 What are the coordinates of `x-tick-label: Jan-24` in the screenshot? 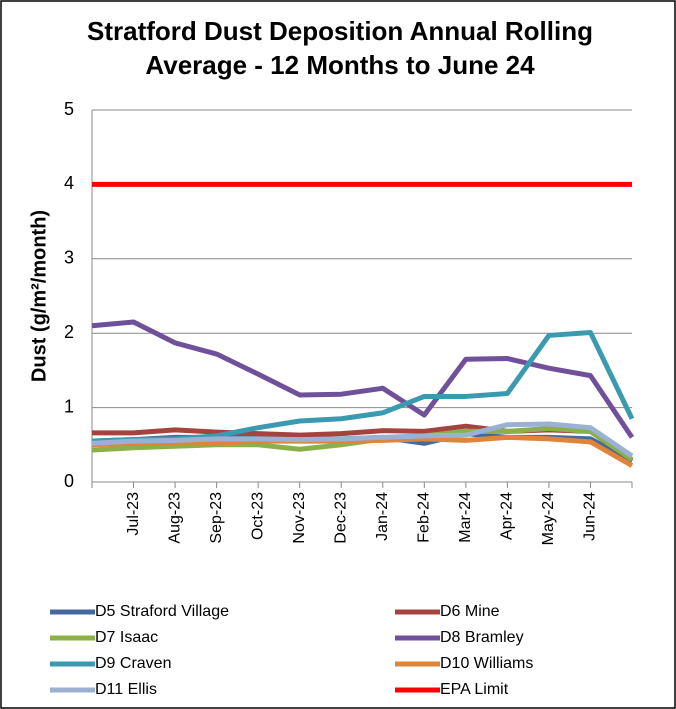 It's located at (382, 516).